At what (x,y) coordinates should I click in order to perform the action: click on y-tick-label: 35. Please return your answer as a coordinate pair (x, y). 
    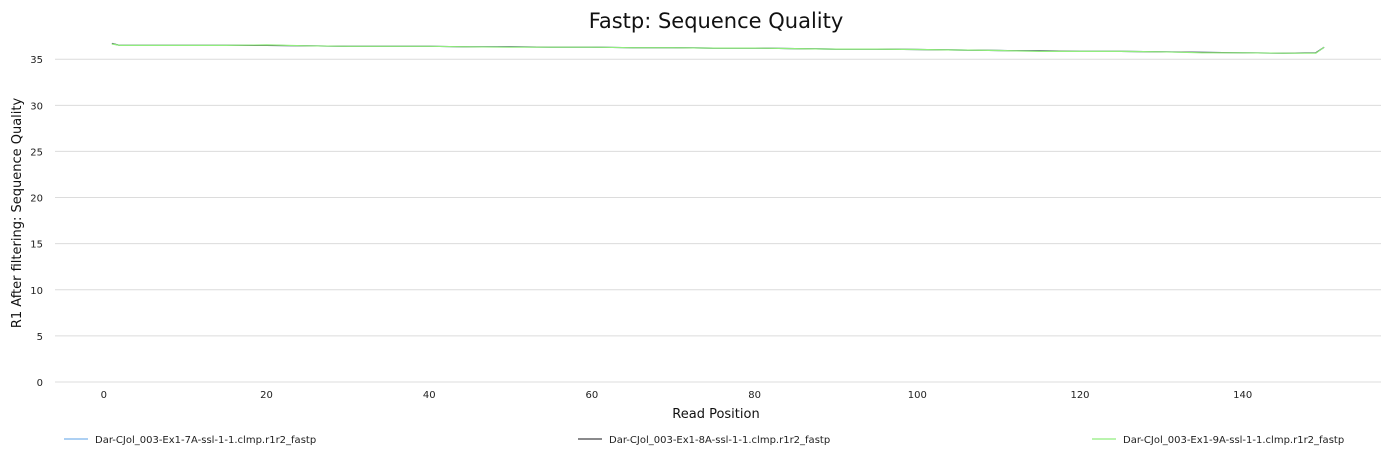
    Looking at the image, I should click on (36, 60).